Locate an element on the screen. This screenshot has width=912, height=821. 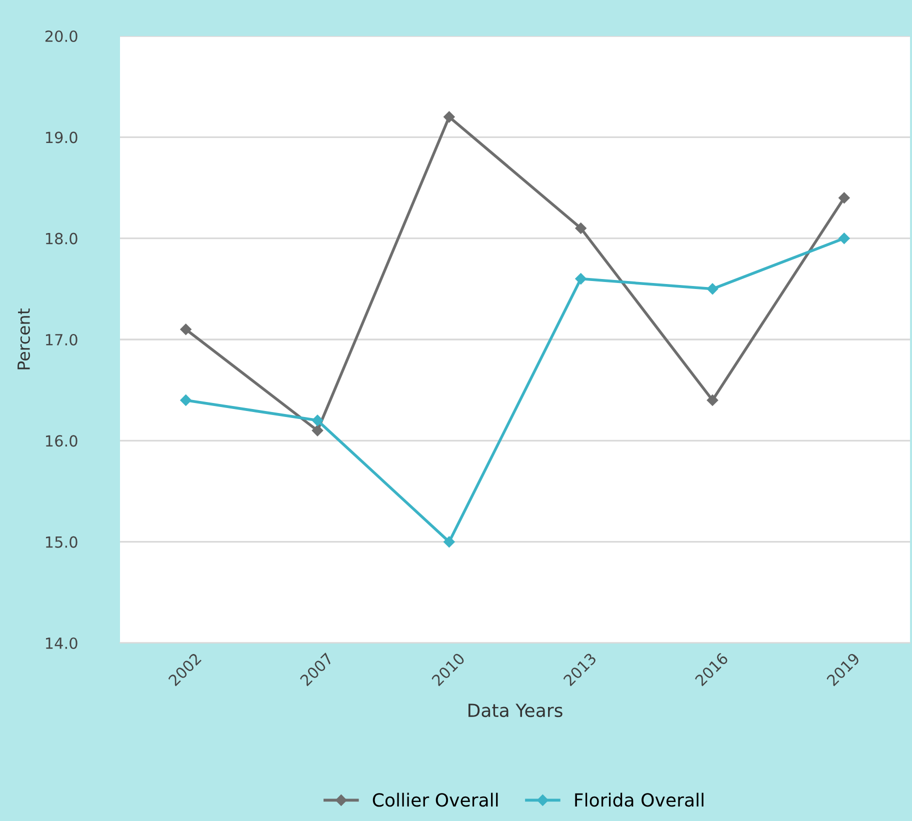
y-tick-label: 14.0 is located at coordinates (62, 643).